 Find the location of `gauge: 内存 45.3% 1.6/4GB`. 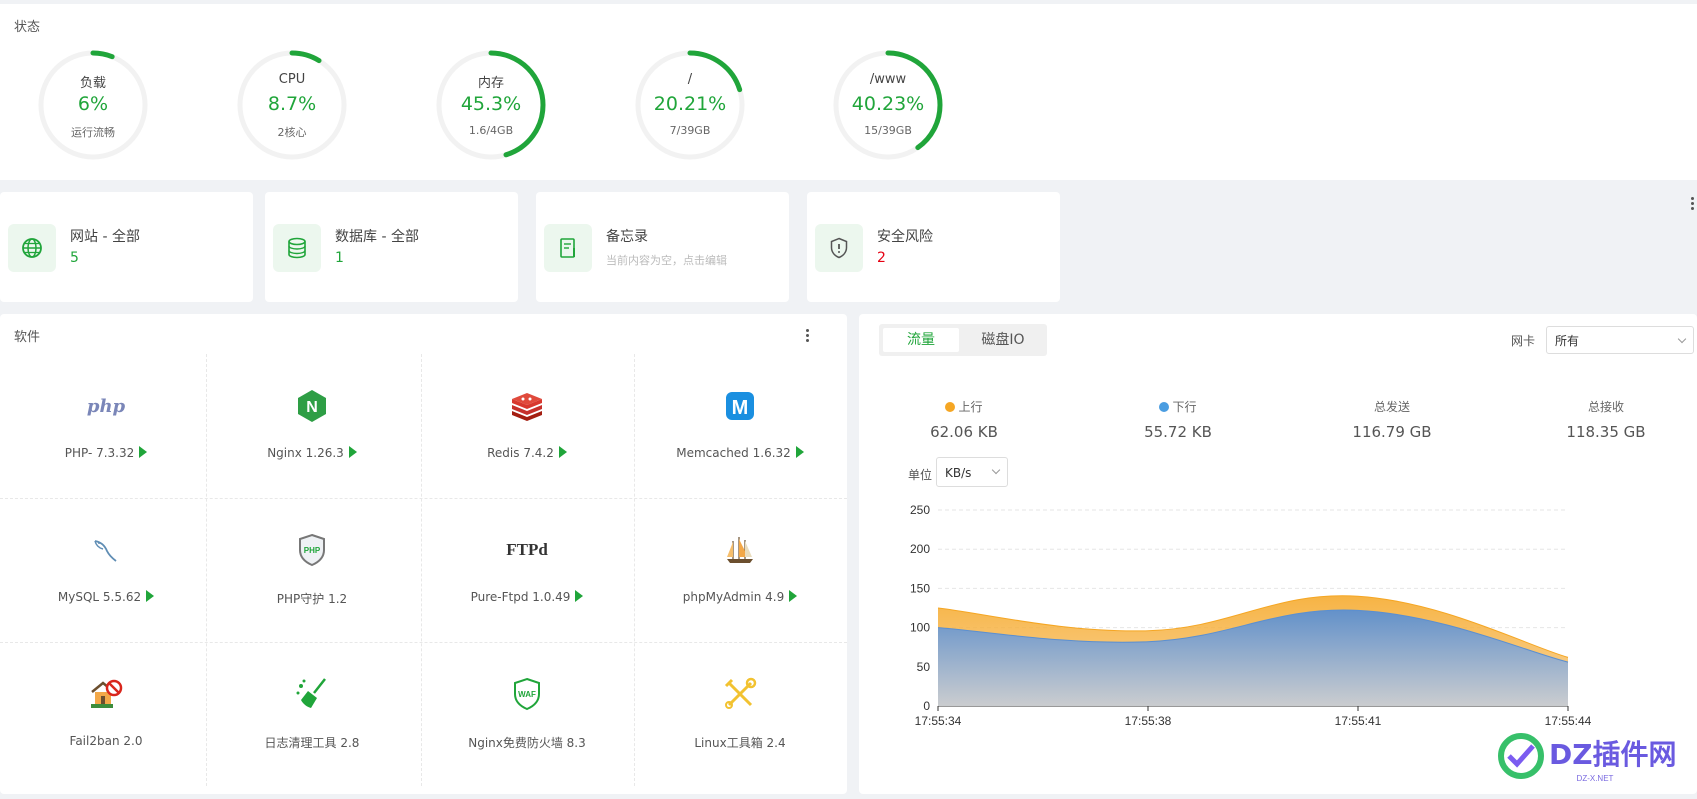

gauge: 内存 45.3% 1.6/4GB is located at coordinates (491, 105).